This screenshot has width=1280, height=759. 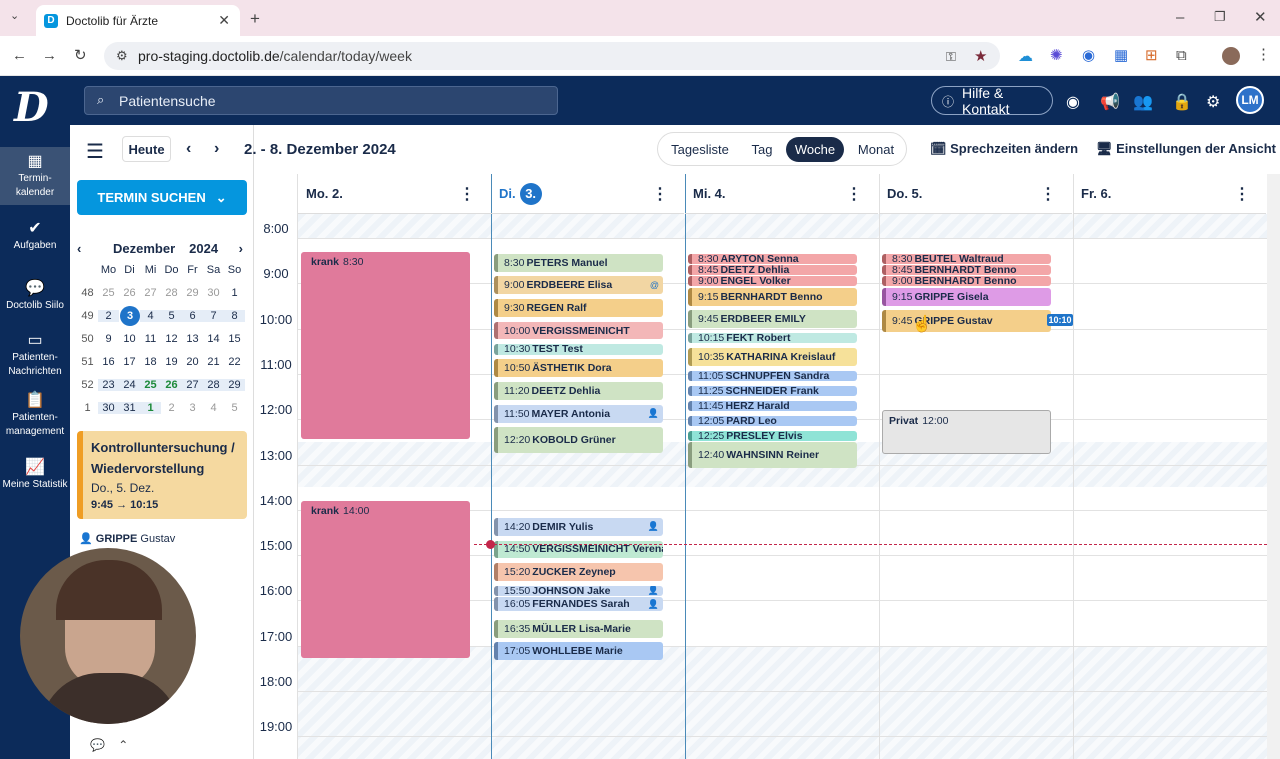 I want to click on blocked-time-event: Privat 12:00, so click(x=966, y=432).